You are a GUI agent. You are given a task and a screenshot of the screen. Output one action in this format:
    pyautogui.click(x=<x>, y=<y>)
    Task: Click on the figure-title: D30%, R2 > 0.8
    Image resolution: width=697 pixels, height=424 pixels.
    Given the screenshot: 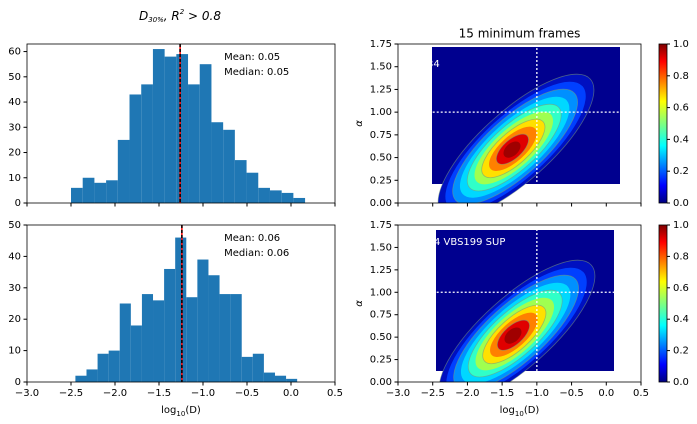 What is the action you would take?
    pyautogui.click(x=180, y=16)
    